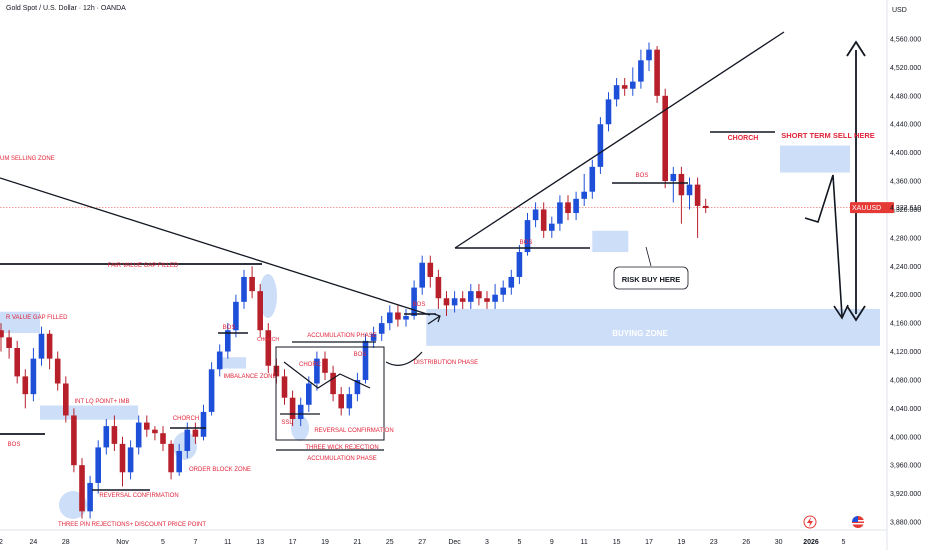  I want to click on price-tick-label: 4,320.000, so click(905, 210).